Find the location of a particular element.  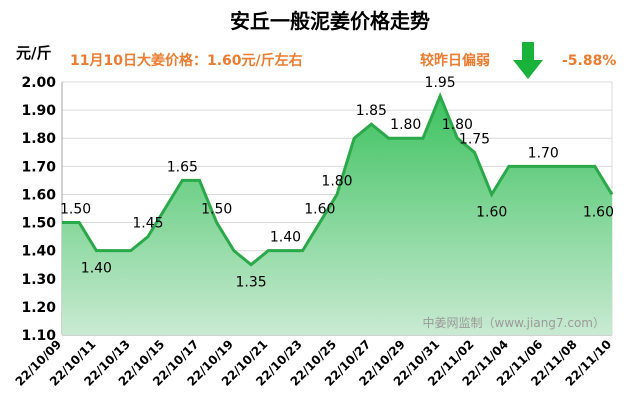

data-label: 1.65 is located at coordinates (182, 167).